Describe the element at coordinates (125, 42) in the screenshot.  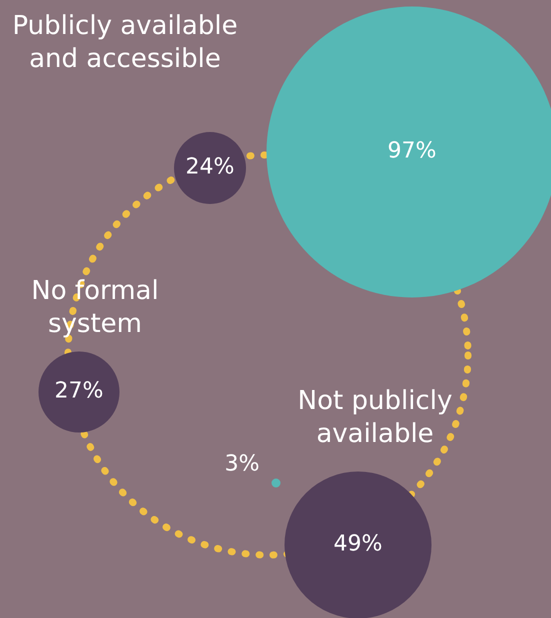
I see `category-label: Publicly available and accessible` at that location.